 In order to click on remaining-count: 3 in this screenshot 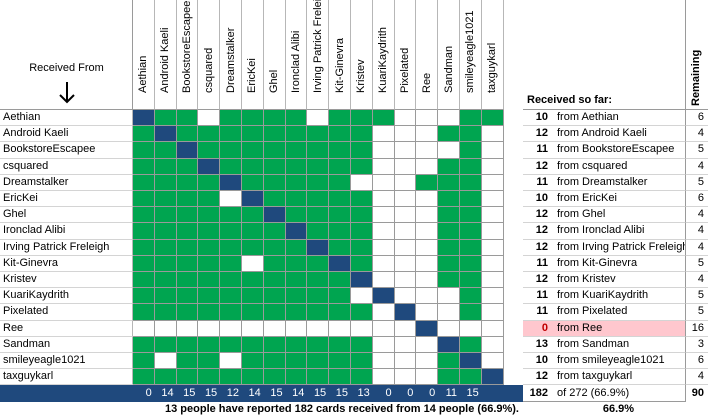, I will do `click(697, 345)`.